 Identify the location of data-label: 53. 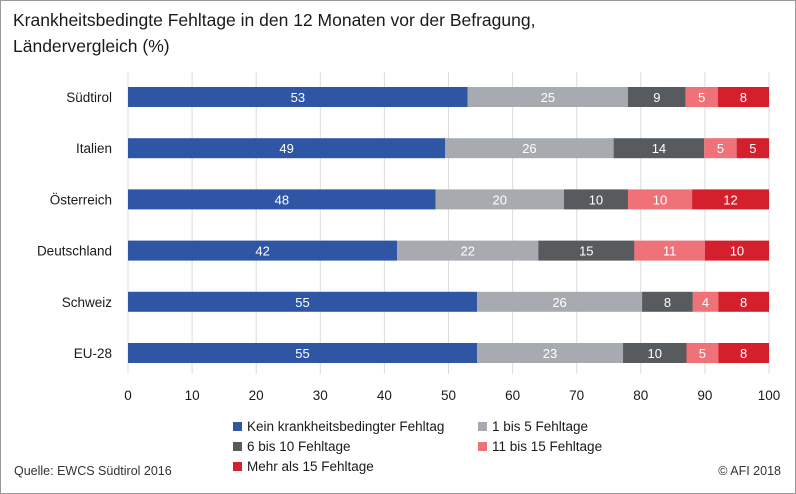
(298, 97).